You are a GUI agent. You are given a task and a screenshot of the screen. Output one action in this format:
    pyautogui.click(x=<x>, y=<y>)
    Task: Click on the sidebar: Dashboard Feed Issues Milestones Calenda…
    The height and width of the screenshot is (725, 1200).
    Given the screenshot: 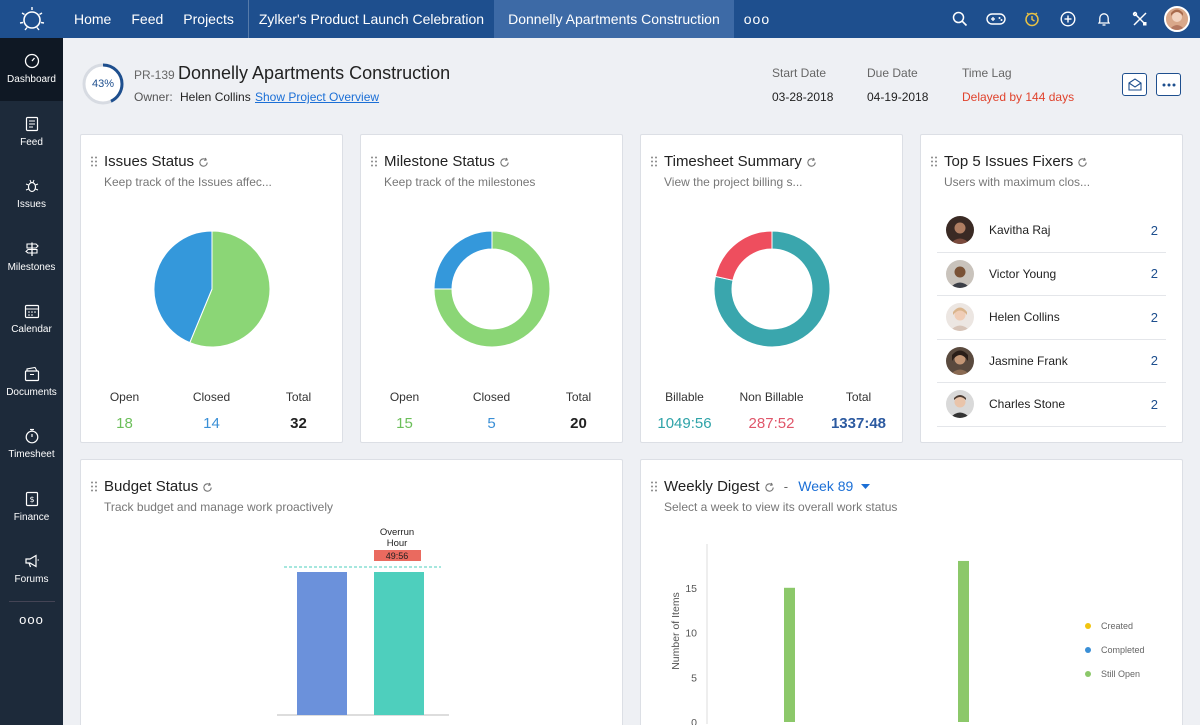 What is the action you would take?
    pyautogui.click(x=31, y=381)
    